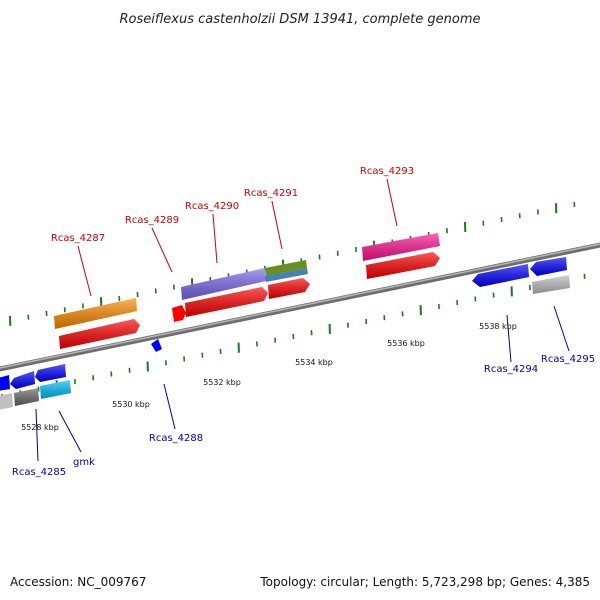  Describe the element at coordinates (237, 237) in the screenshot. I see `forward-leader-lines` at that location.